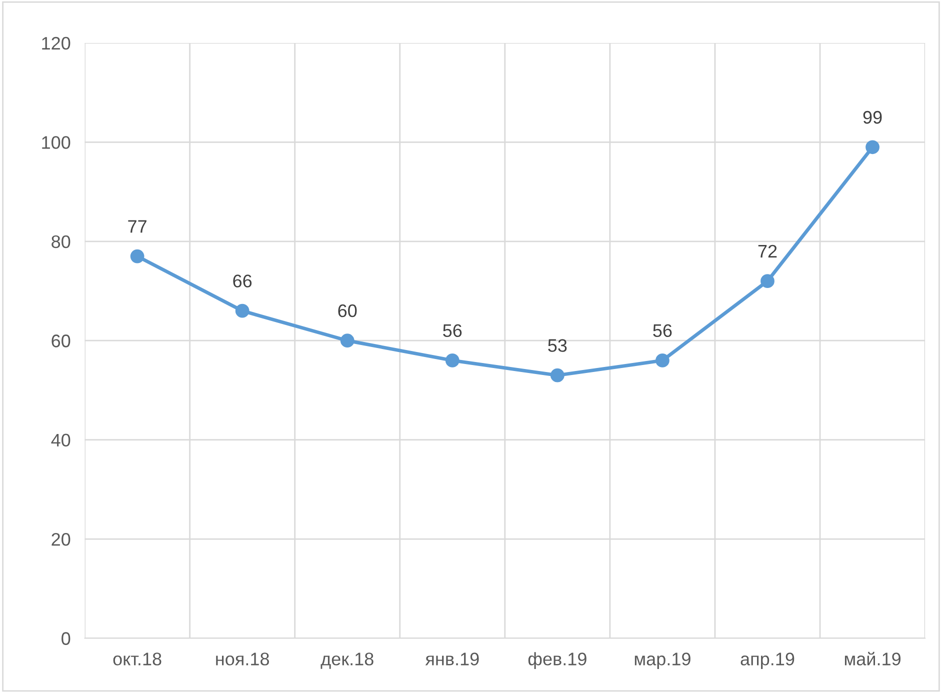  I want to click on x-tick-label: окт.18, so click(137, 659).